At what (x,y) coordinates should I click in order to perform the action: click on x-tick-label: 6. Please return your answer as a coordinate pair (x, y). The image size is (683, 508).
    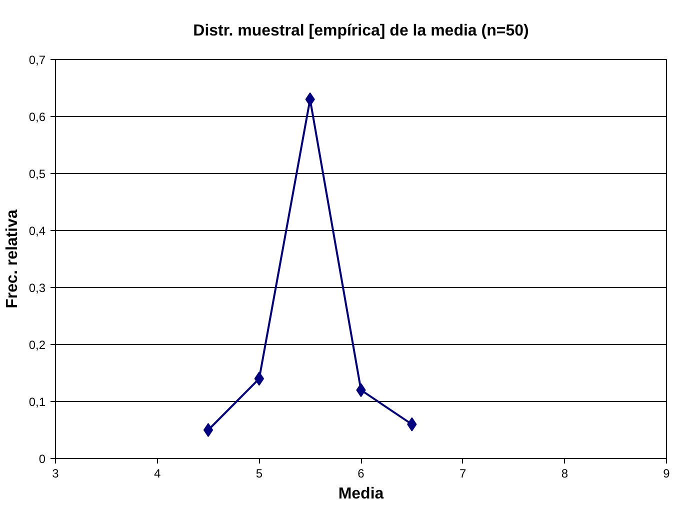
    Looking at the image, I should click on (361, 473).